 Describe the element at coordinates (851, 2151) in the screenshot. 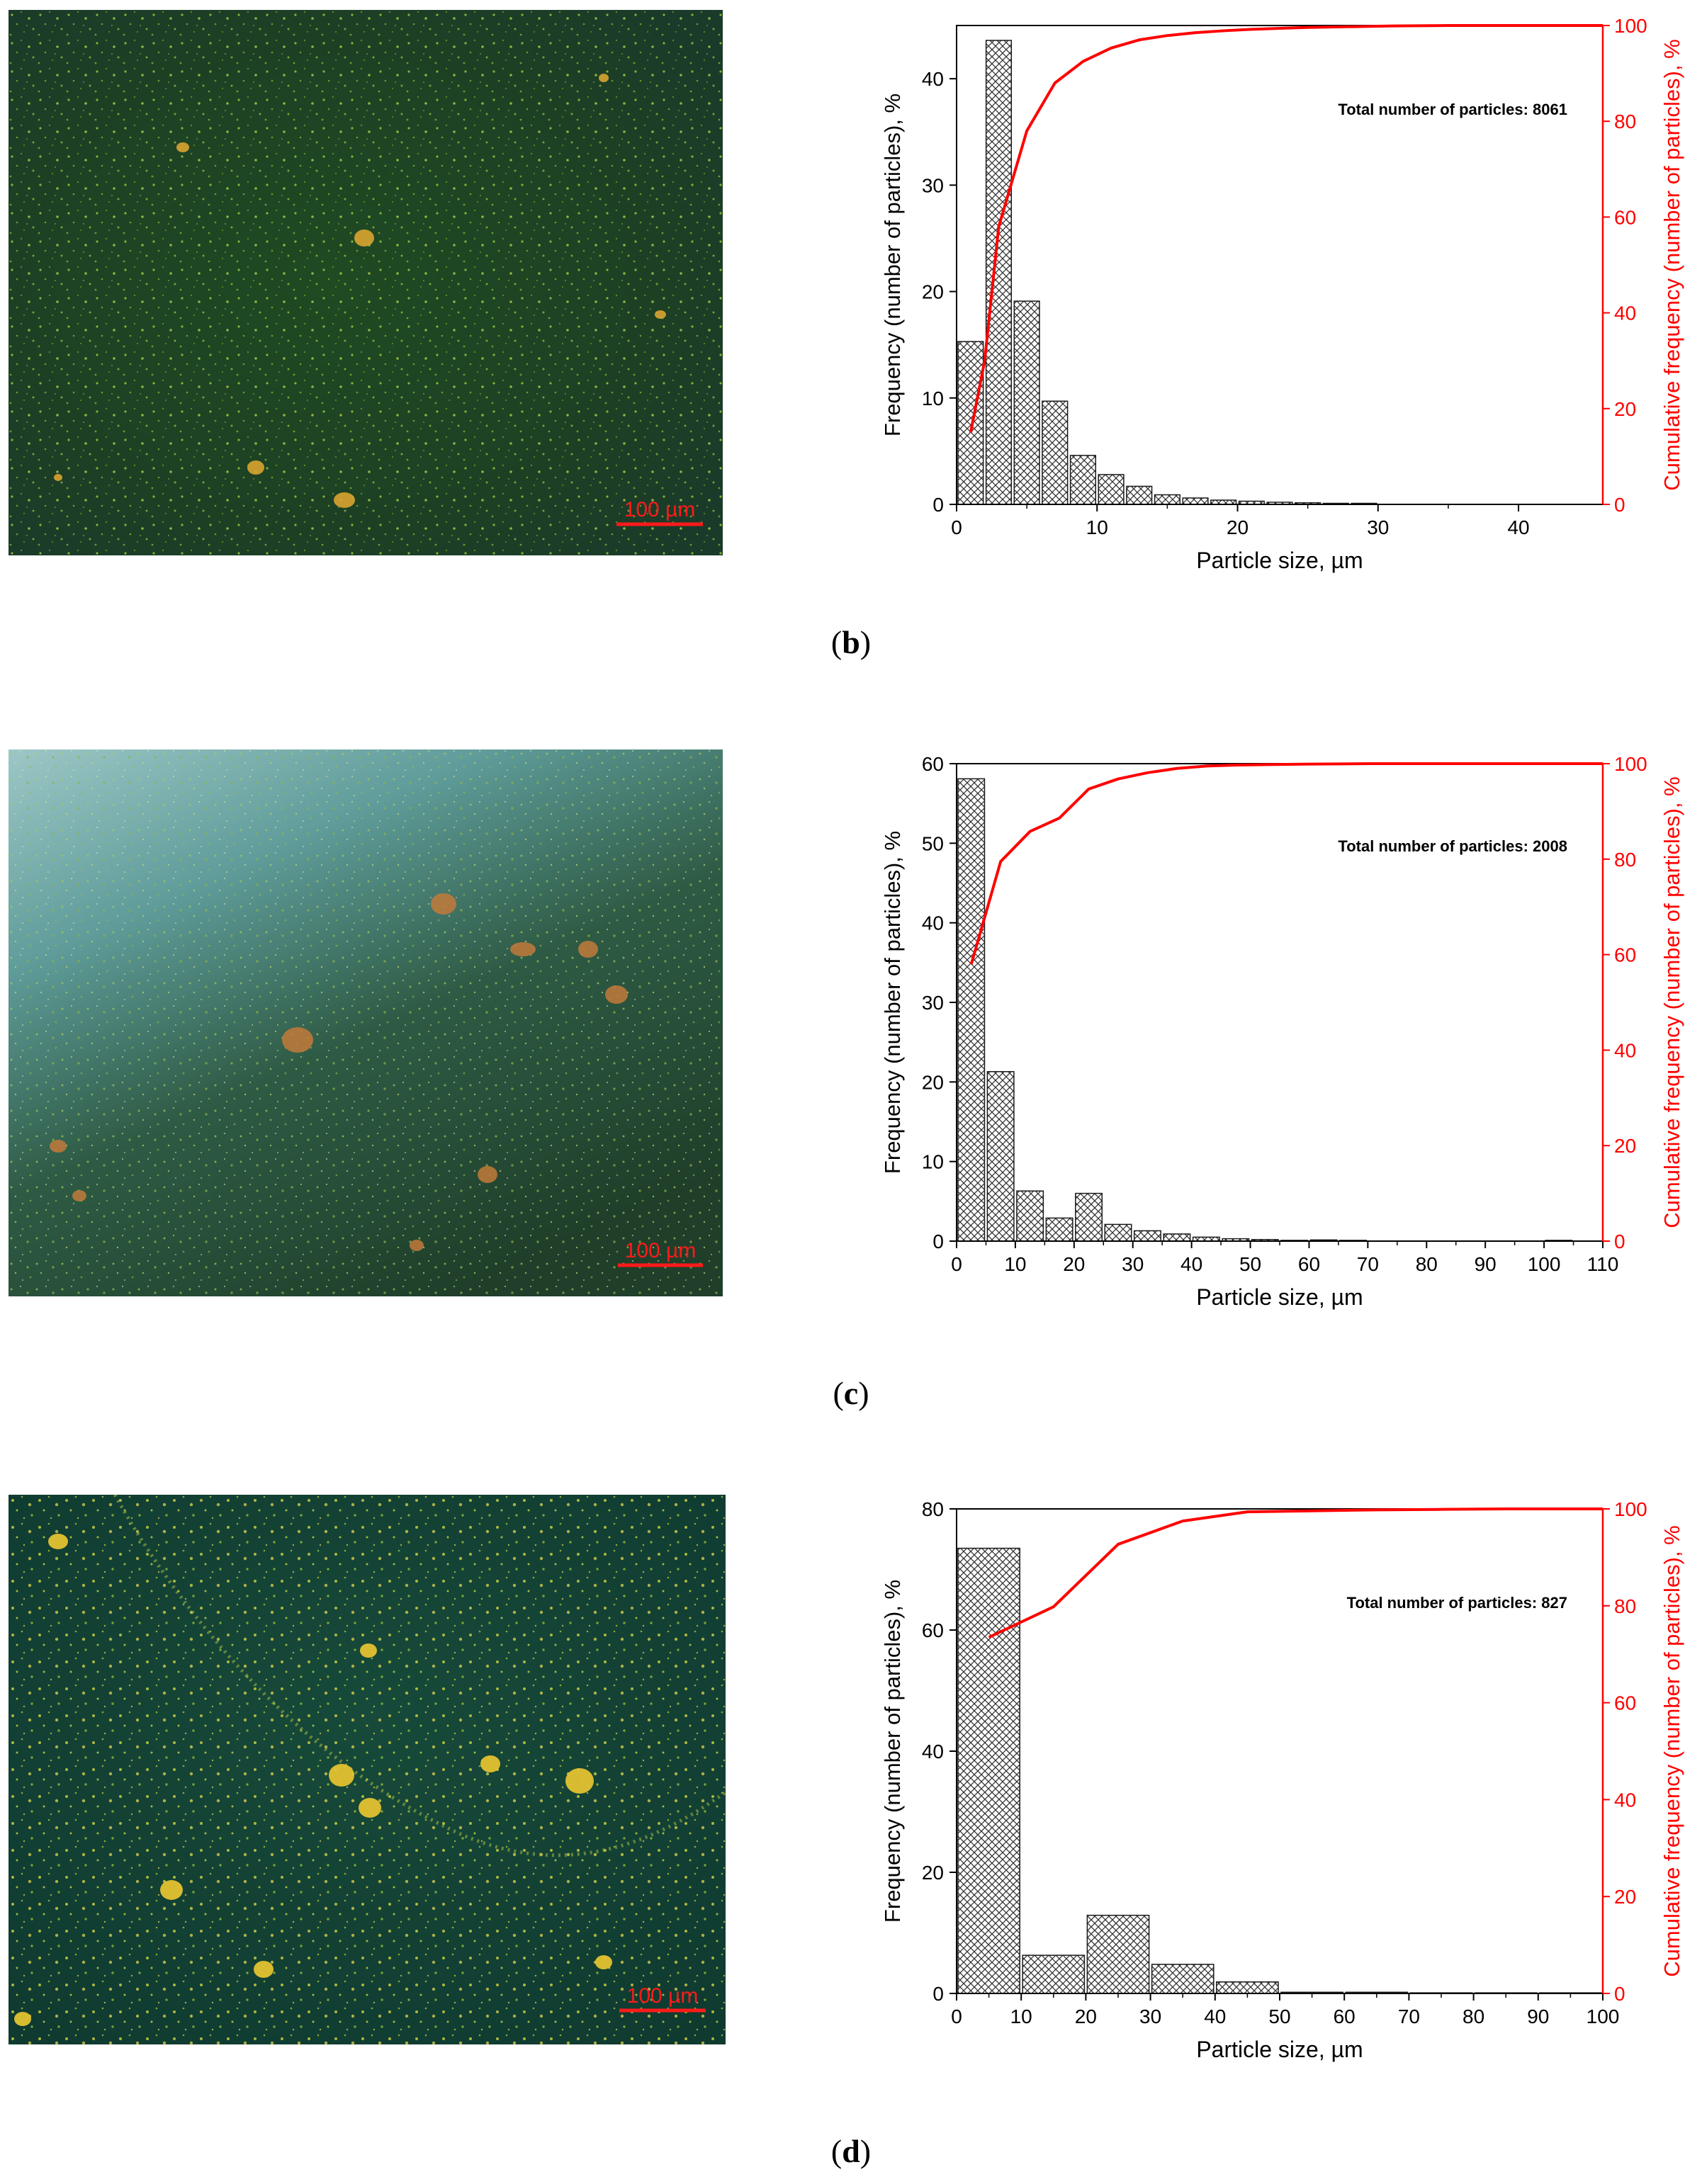

I see `caption-d: (d)` at that location.